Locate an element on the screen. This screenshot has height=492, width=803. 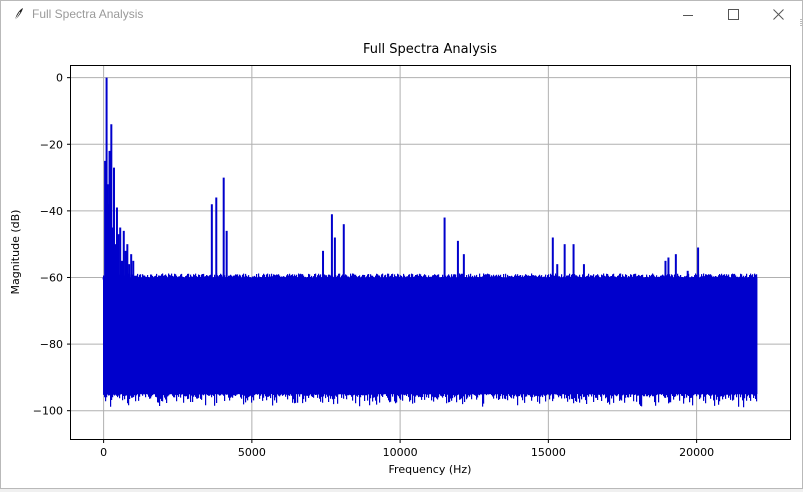
x-tick-label: 0 is located at coordinates (103, 452).